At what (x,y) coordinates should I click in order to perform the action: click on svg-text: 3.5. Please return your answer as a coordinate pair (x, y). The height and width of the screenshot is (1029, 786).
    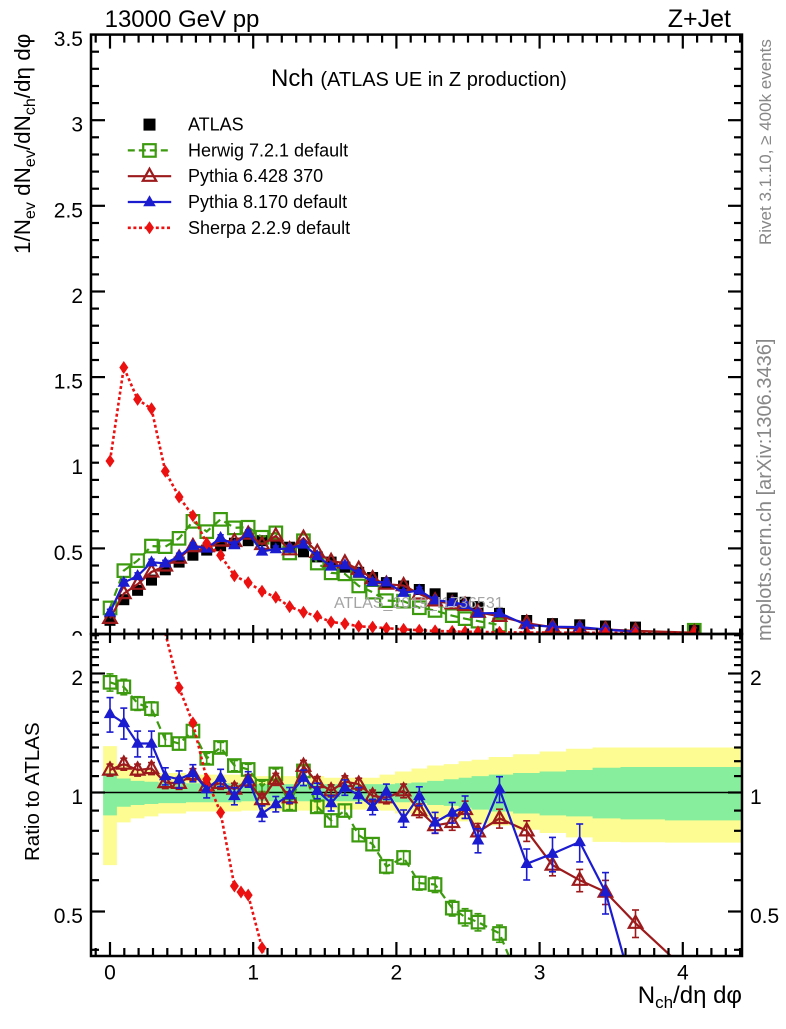
    Looking at the image, I should click on (68, 39).